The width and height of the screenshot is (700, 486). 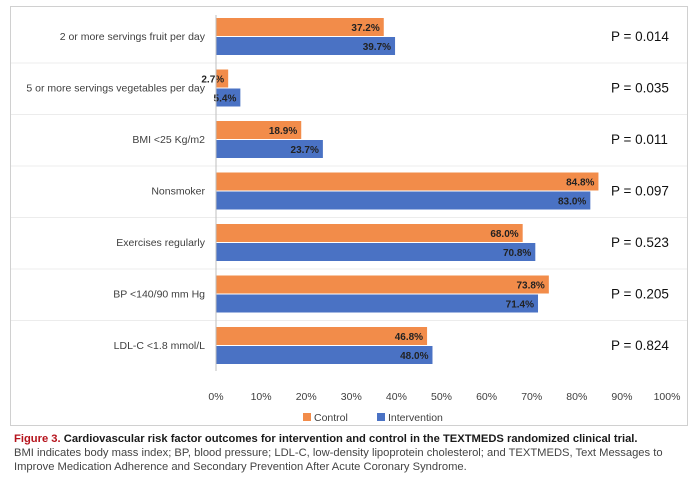 What do you see at coordinates (159, 346) in the screenshot?
I see `category-label: LDL-C <1.8 mmol/L` at bounding box center [159, 346].